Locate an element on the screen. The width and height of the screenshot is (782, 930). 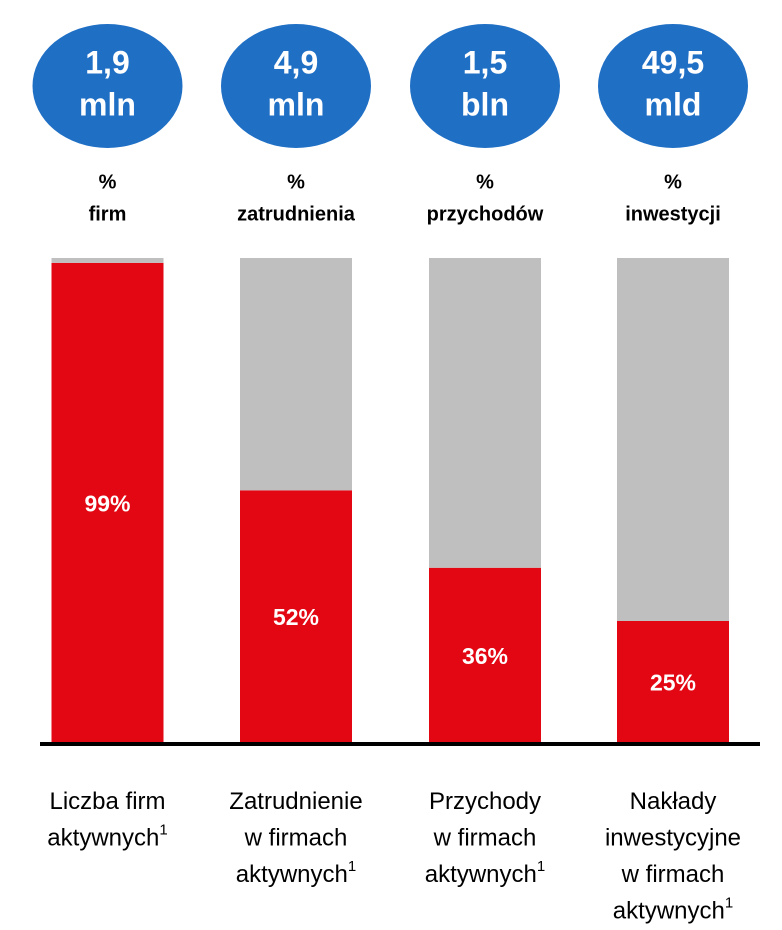
category-label: Liczba firm is located at coordinates (107, 801).